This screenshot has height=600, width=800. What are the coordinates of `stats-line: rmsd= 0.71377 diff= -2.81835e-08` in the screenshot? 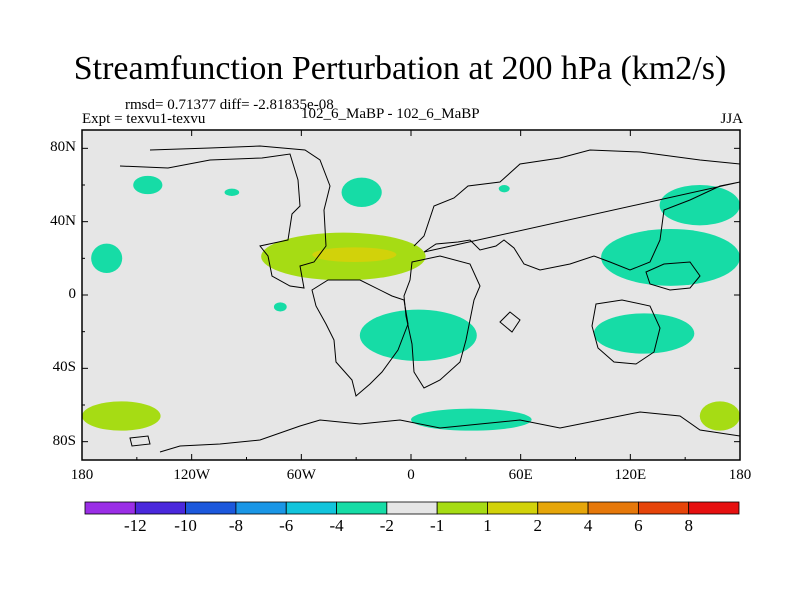 It's located at (229, 105).